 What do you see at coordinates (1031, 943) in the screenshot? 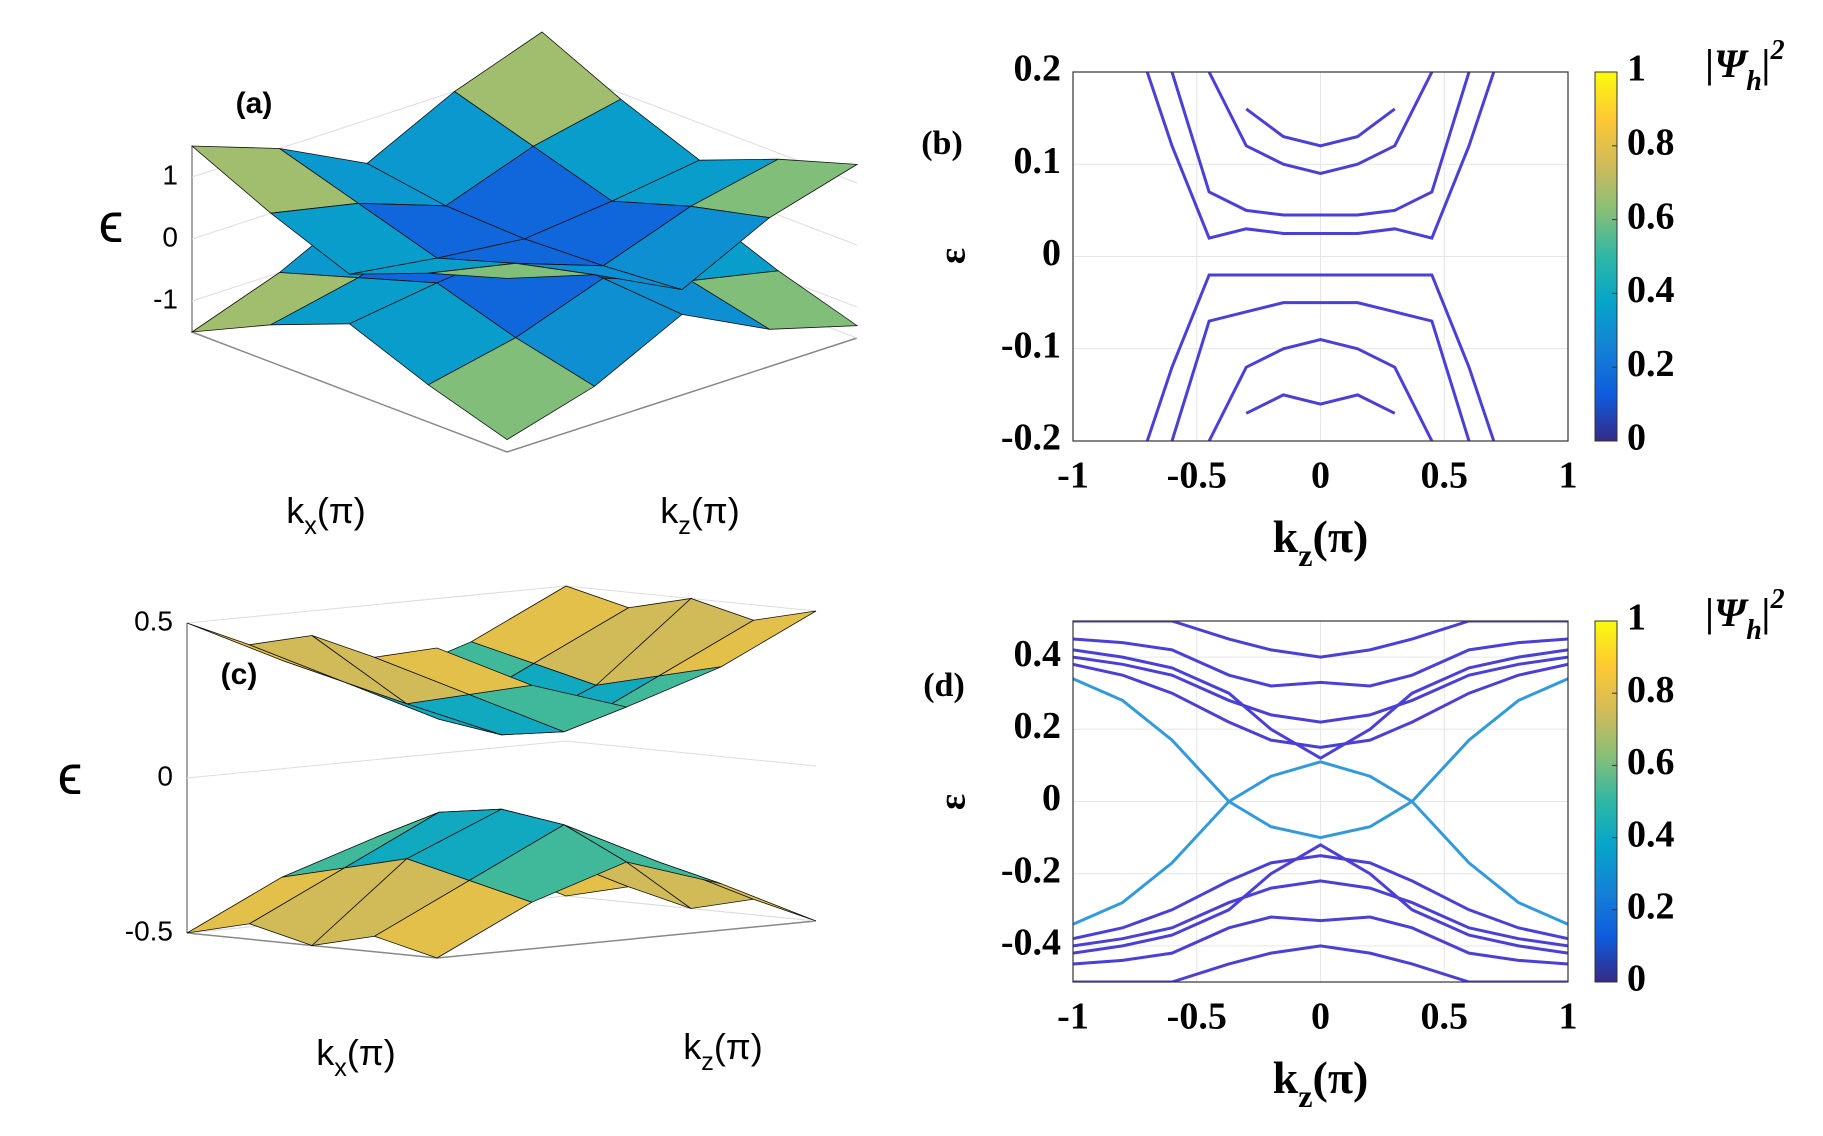
I see `y-tick-label: -0.4` at bounding box center [1031, 943].